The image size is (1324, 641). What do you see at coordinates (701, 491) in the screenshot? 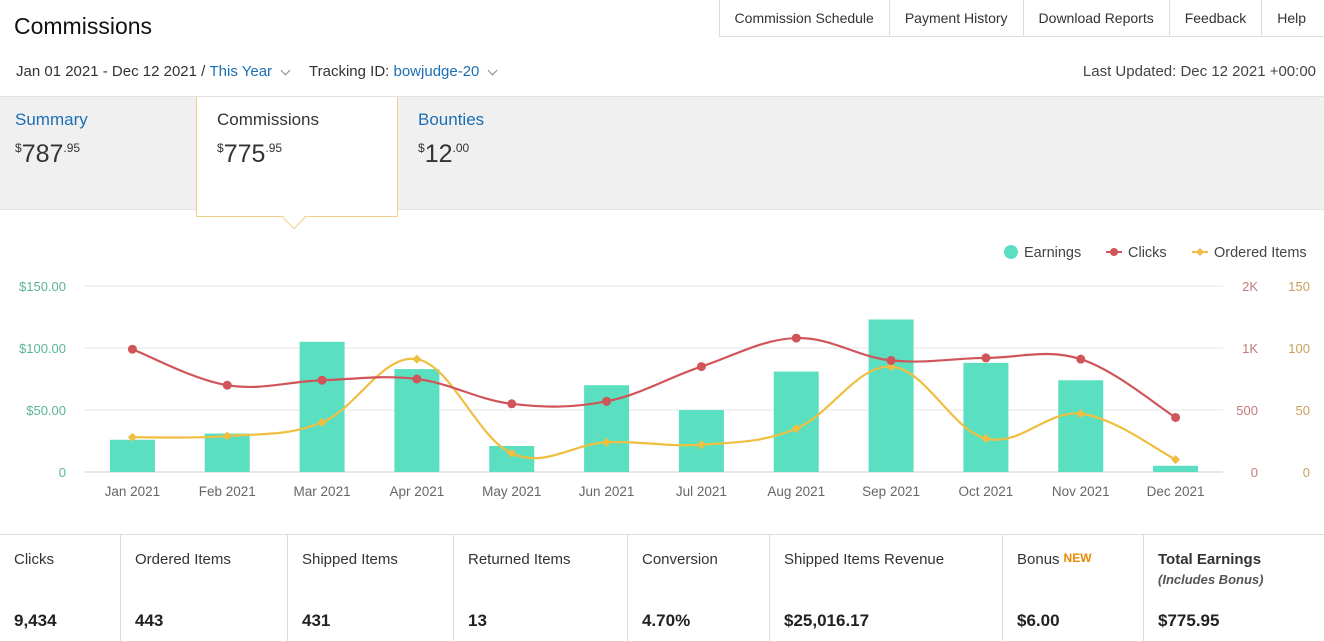
I see `x-axis-tick-label: Jul 2021` at bounding box center [701, 491].